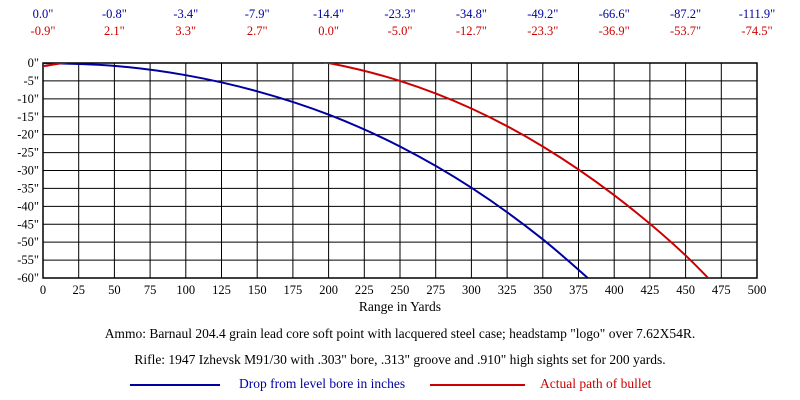 This screenshot has width=800, height=400. What do you see at coordinates (43, 290) in the screenshot?
I see `x-tick-label: 0` at bounding box center [43, 290].